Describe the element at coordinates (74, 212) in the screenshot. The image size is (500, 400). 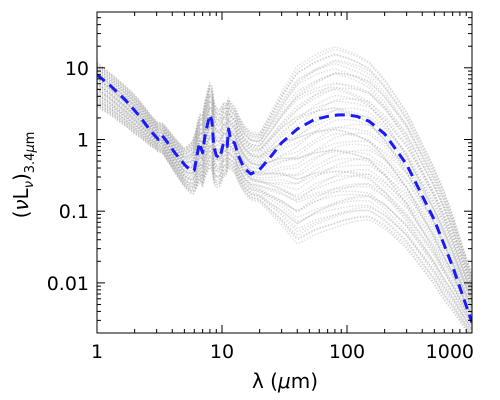
I see `y-tick-label: 0.1` at that location.